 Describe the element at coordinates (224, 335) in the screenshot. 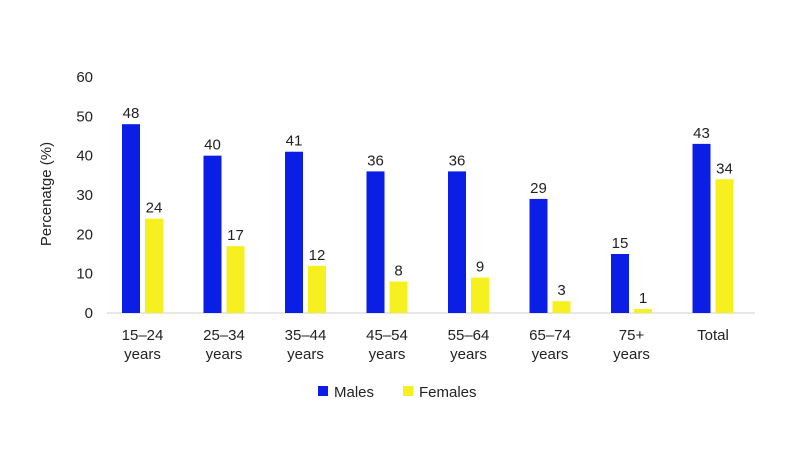

I see `x-tick-label-line: 25–34` at that location.